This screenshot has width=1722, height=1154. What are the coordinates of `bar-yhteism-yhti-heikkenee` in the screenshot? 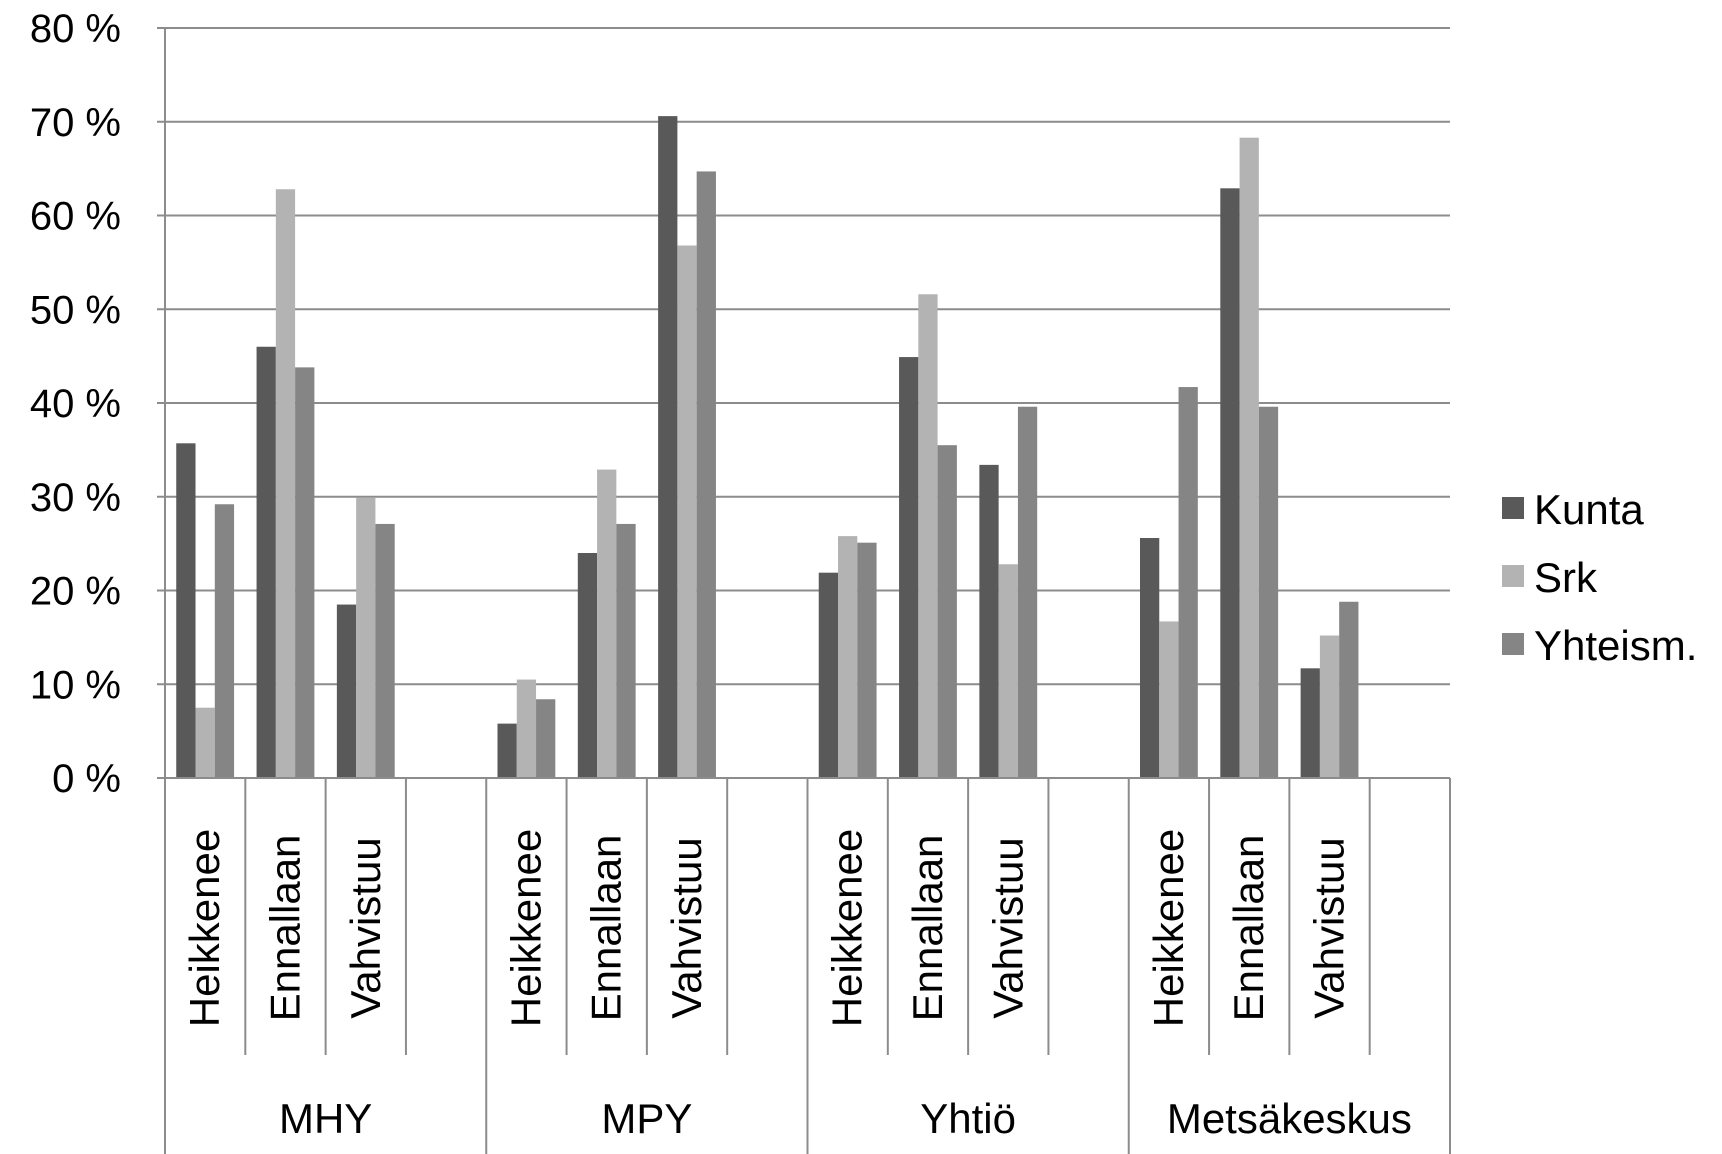 It's located at (867, 660).